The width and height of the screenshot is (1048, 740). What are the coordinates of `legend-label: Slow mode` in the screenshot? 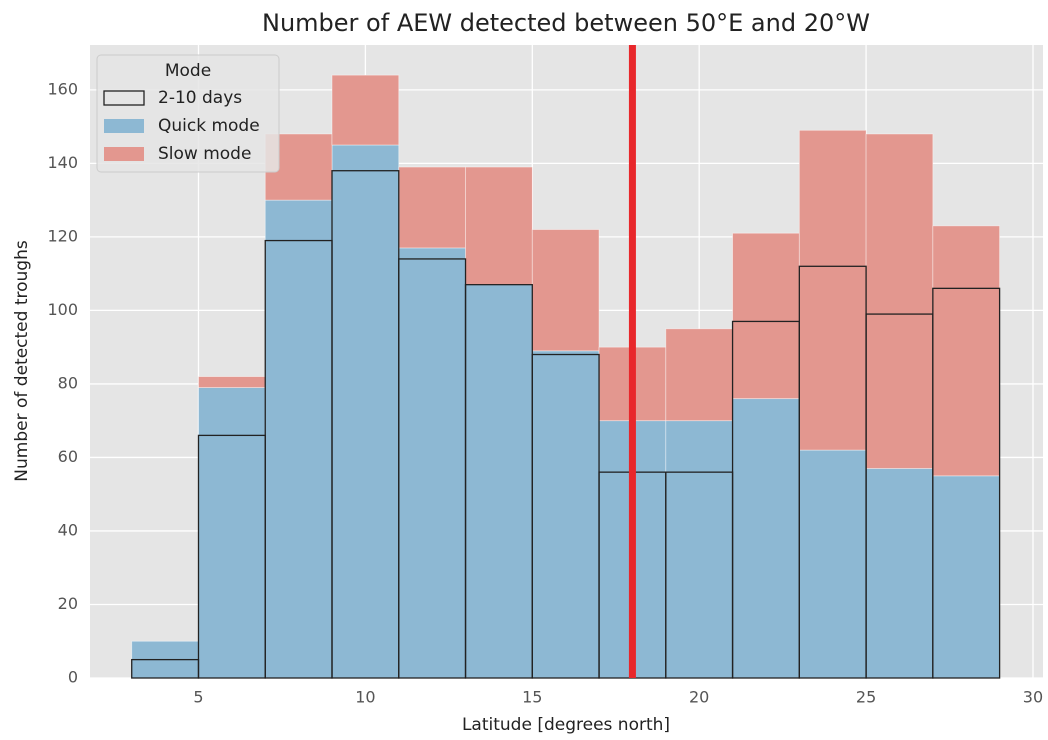 It's located at (204, 154).